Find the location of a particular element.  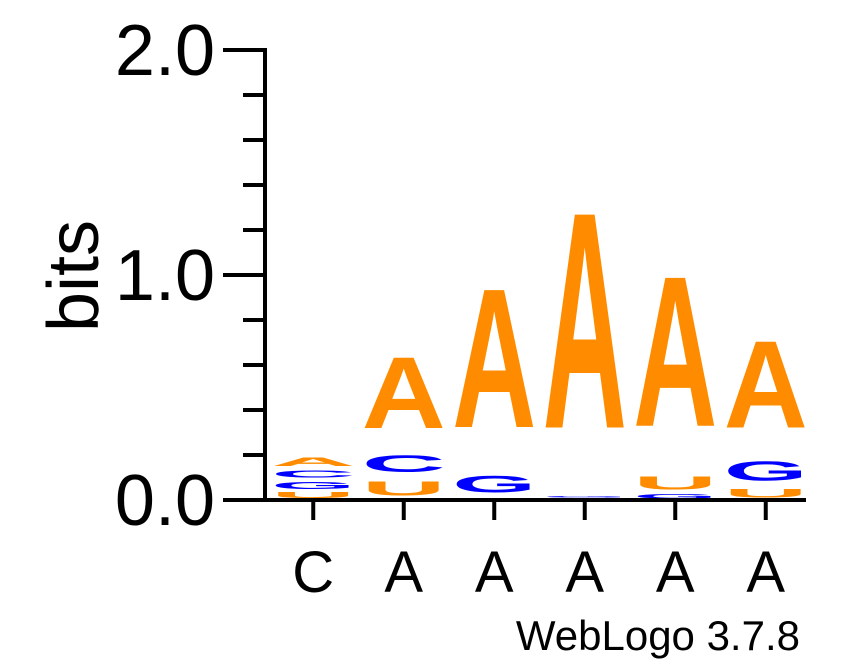

logo-column-5: GUA is located at coordinates (675, 366).